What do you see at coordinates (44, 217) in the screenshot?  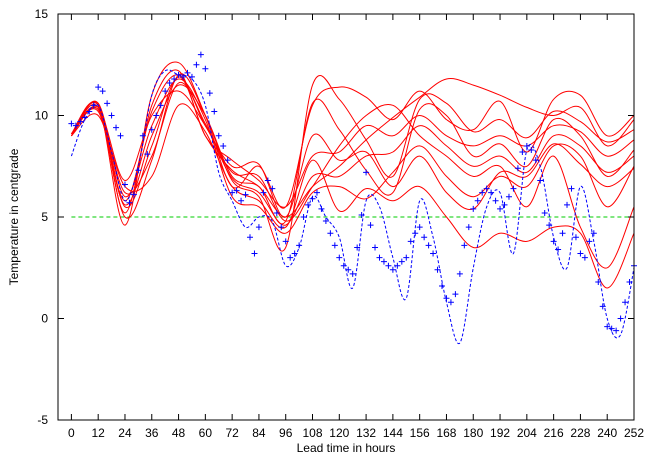 I see `y-tick-label: 5` at bounding box center [44, 217].